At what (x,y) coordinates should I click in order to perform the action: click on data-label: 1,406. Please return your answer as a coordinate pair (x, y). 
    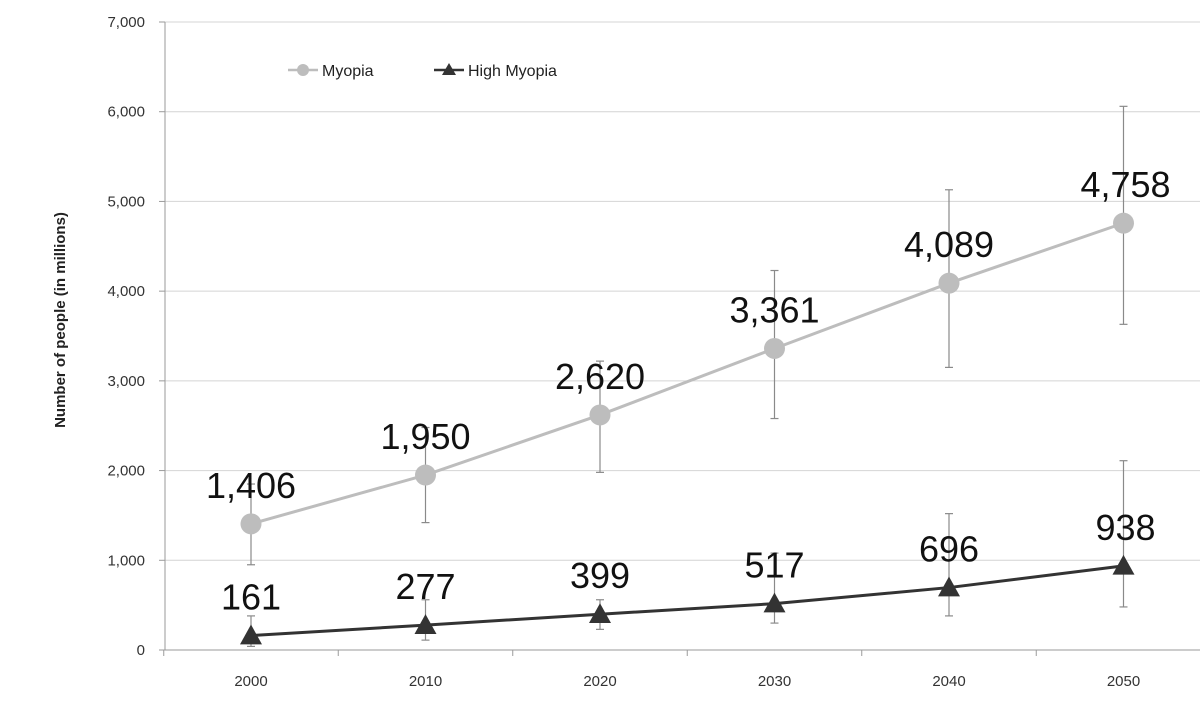
    Looking at the image, I should click on (251, 485).